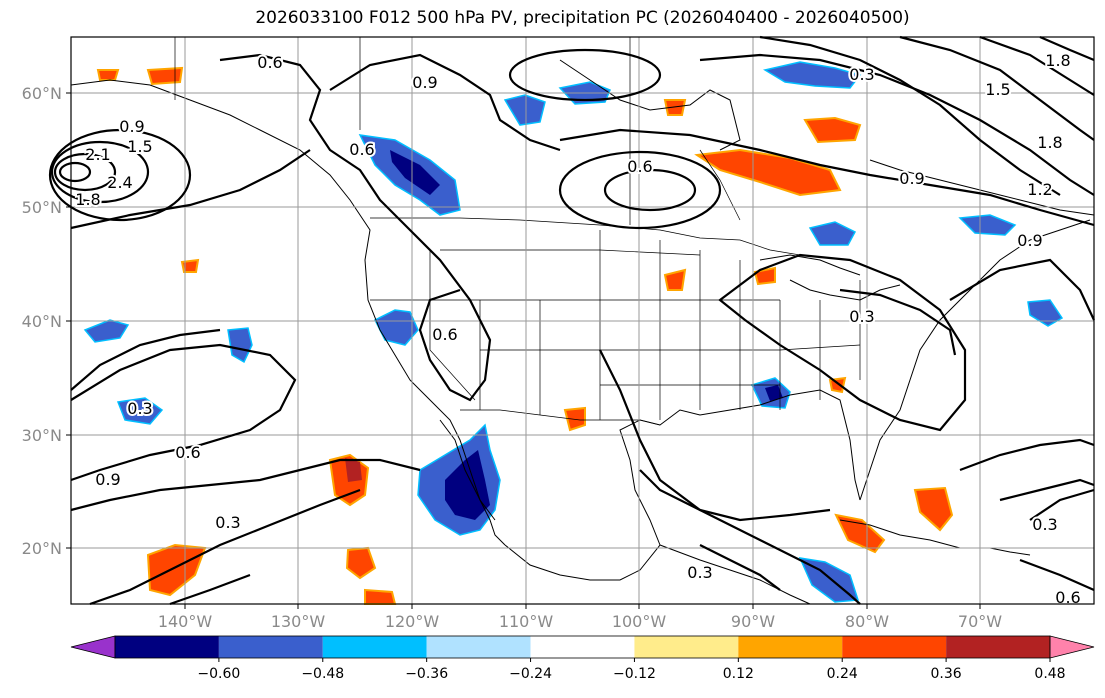  Describe the element at coordinates (93, 647) in the screenshot. I see `colorbar-extend-low` at that location.